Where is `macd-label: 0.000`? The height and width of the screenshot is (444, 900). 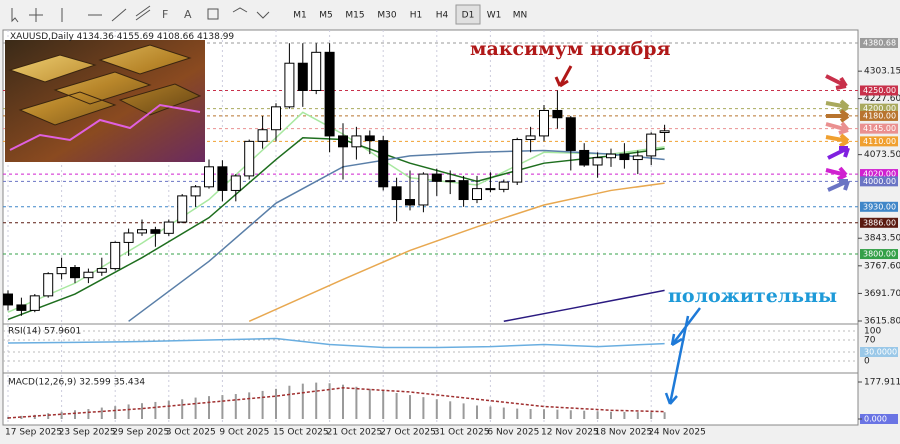
macd-label: 0.000 is located at coordinates (875, 419).